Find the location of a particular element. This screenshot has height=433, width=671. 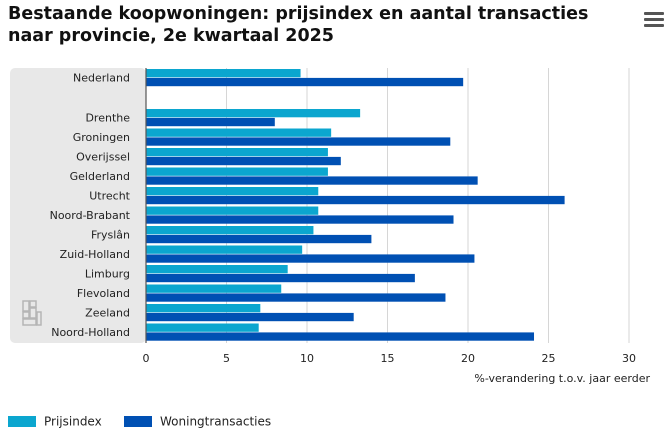

category-label-limburg: Limburg is located at coordinates (107, 273).